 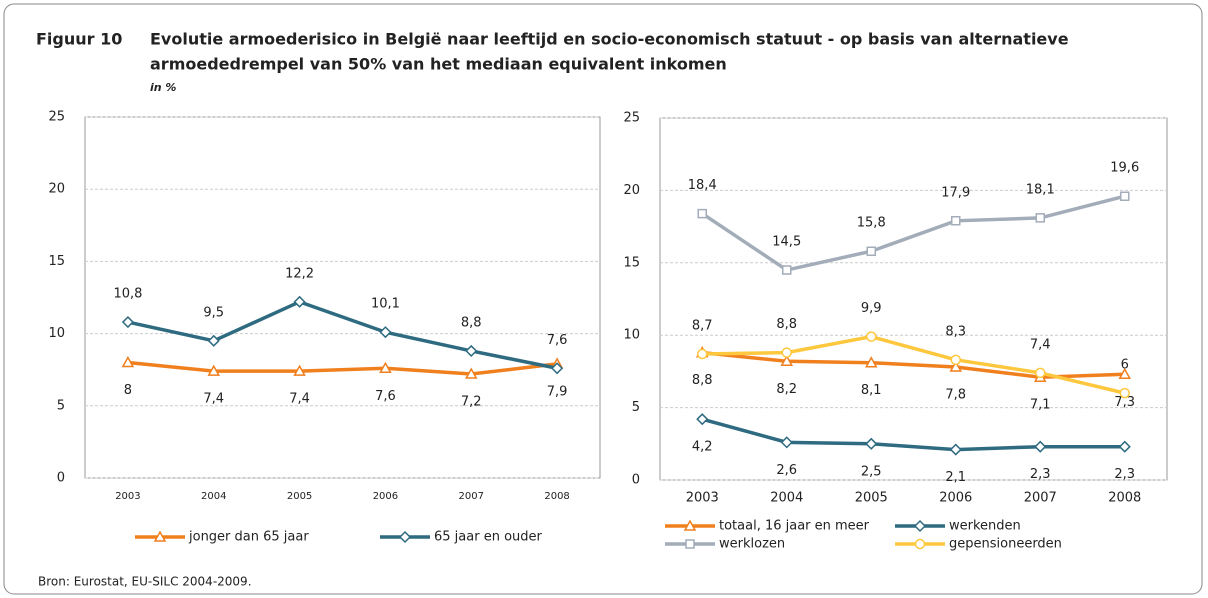 I want to click on legend-label: gepensioneerden, so click(x=1005, y=544).